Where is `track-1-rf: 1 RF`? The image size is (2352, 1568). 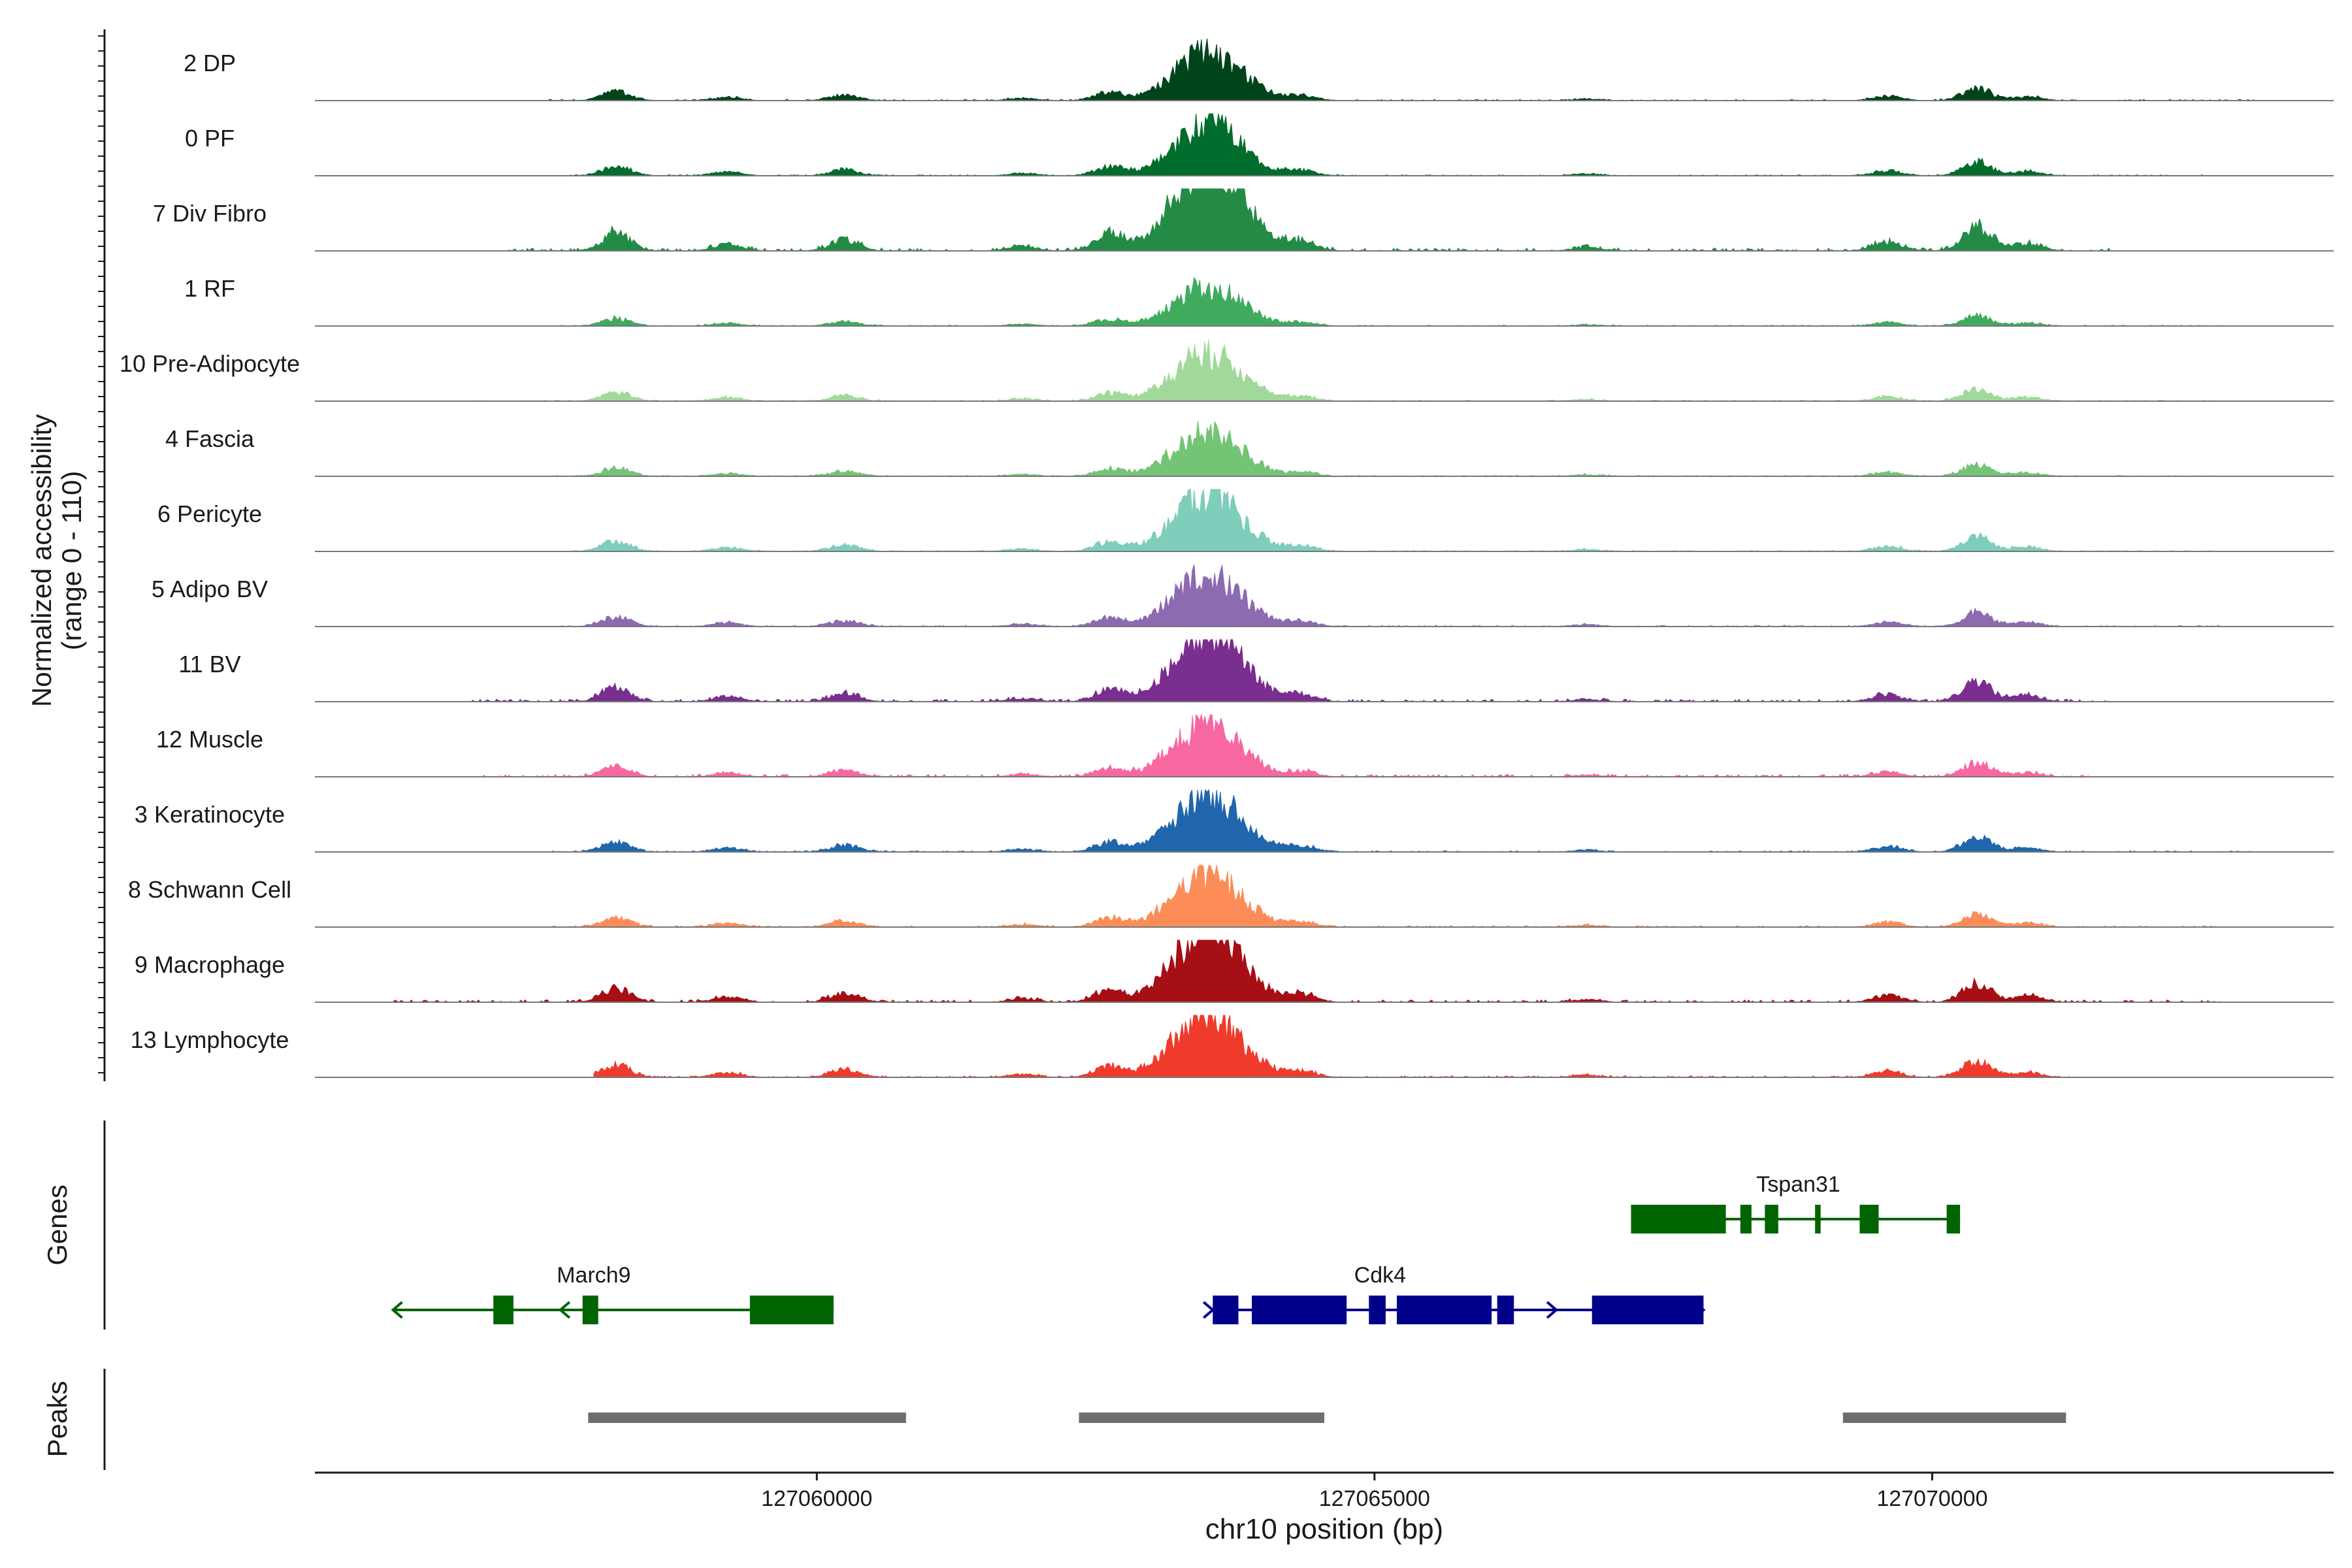 track-1-rf: 1 RF is located at coordinates (1259, 301).